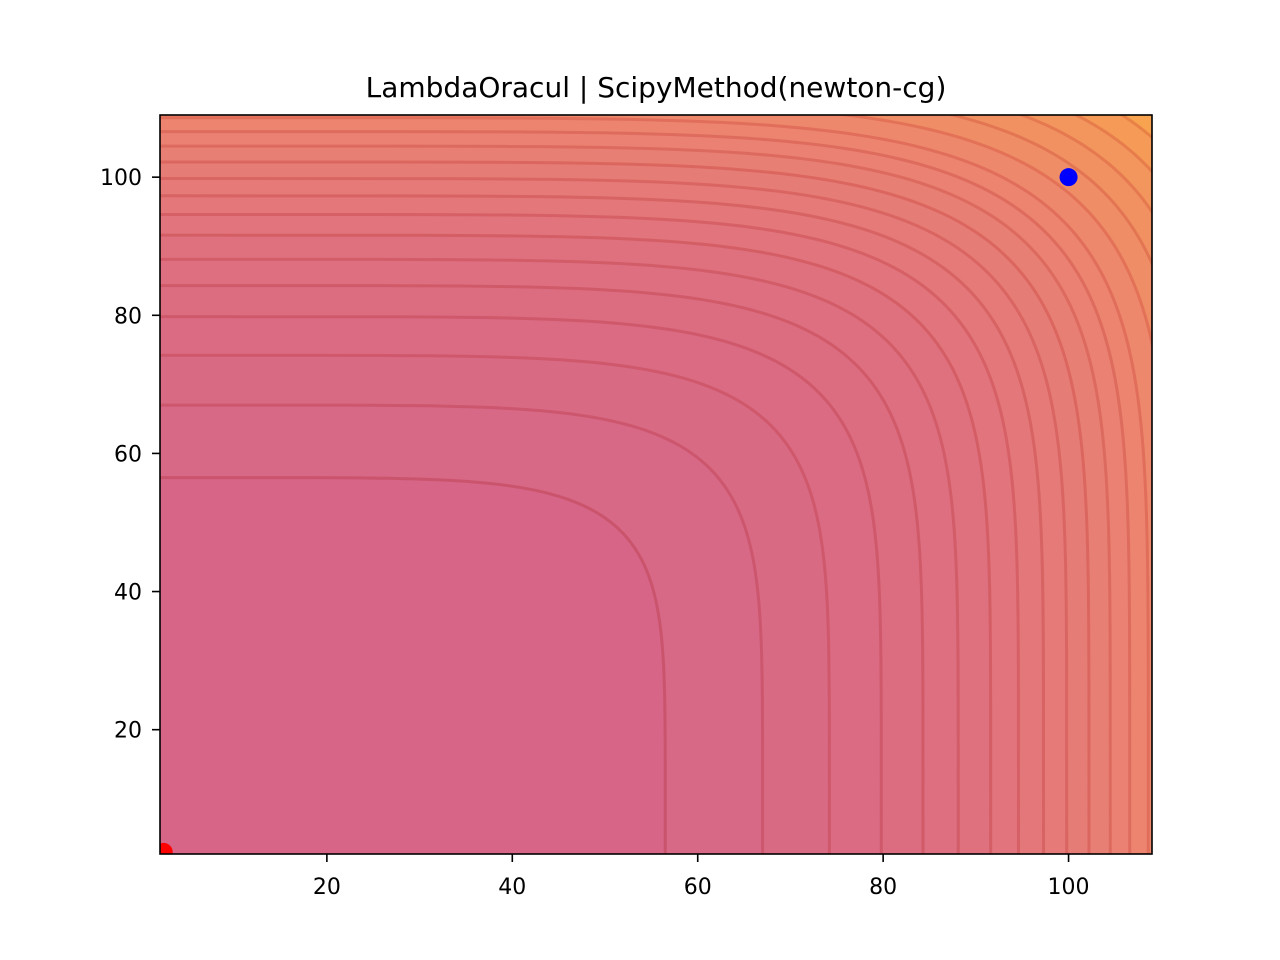  I want to click on x-tick-label: 80, so click(883, 887).